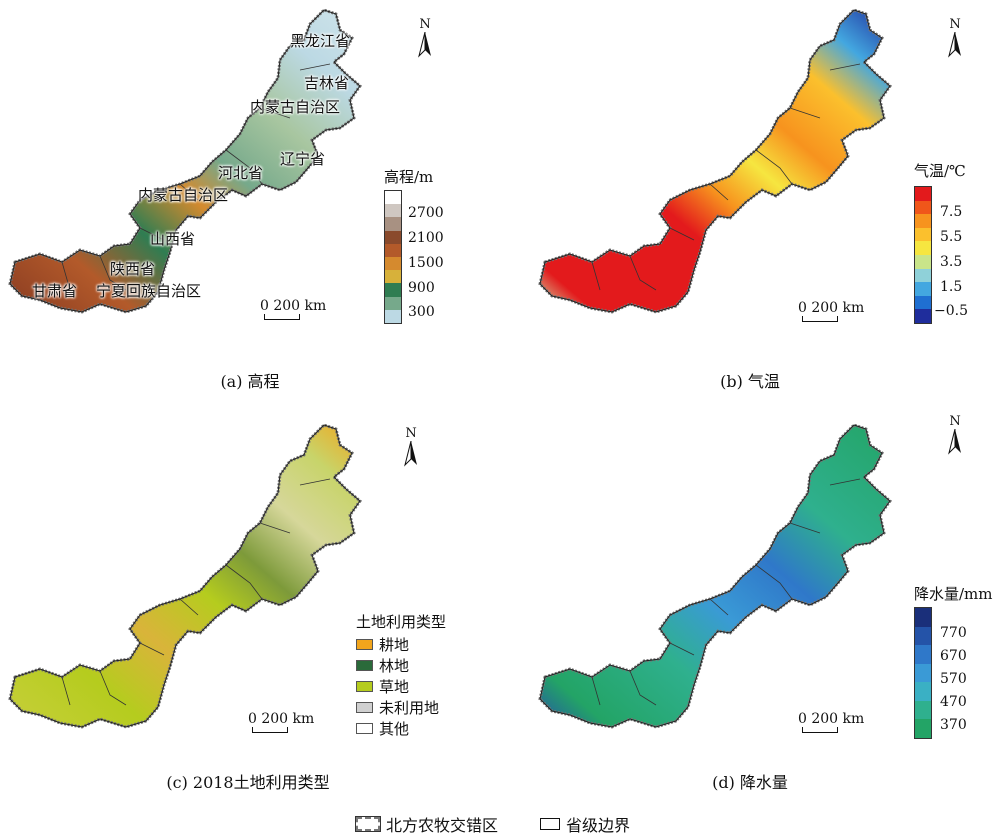 This screenshot has width=1000, height=838. I want to click on precipitation-legend: 降水量/mm, so click(953, 593).